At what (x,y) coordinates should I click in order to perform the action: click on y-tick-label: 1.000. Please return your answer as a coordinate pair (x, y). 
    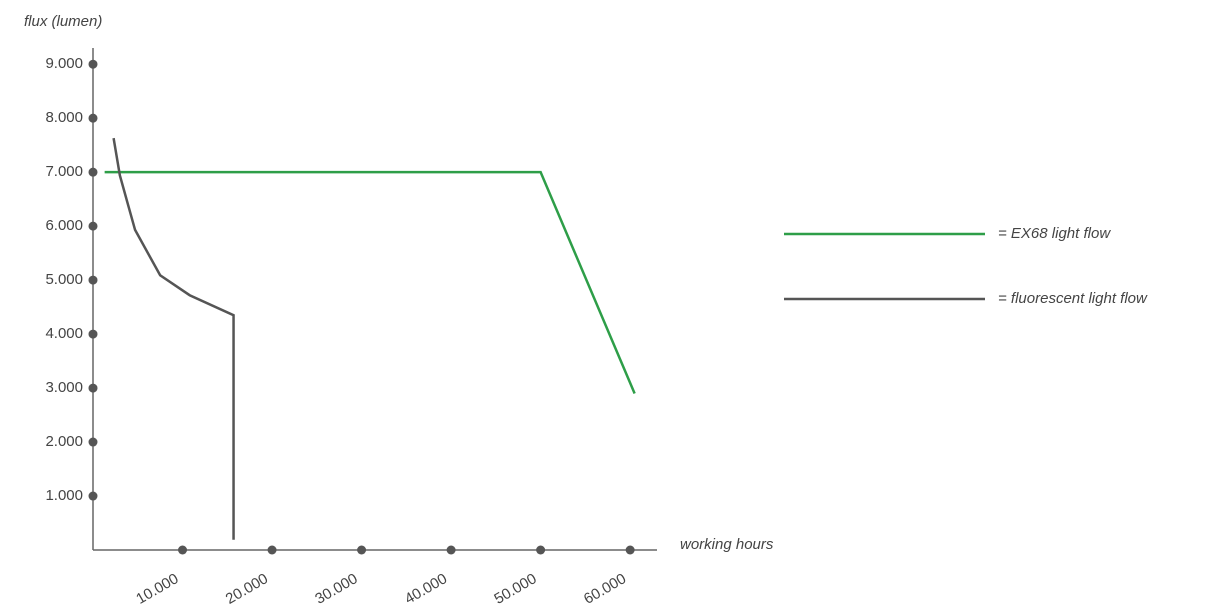
    Looking at the image, I should click on (64, 495).